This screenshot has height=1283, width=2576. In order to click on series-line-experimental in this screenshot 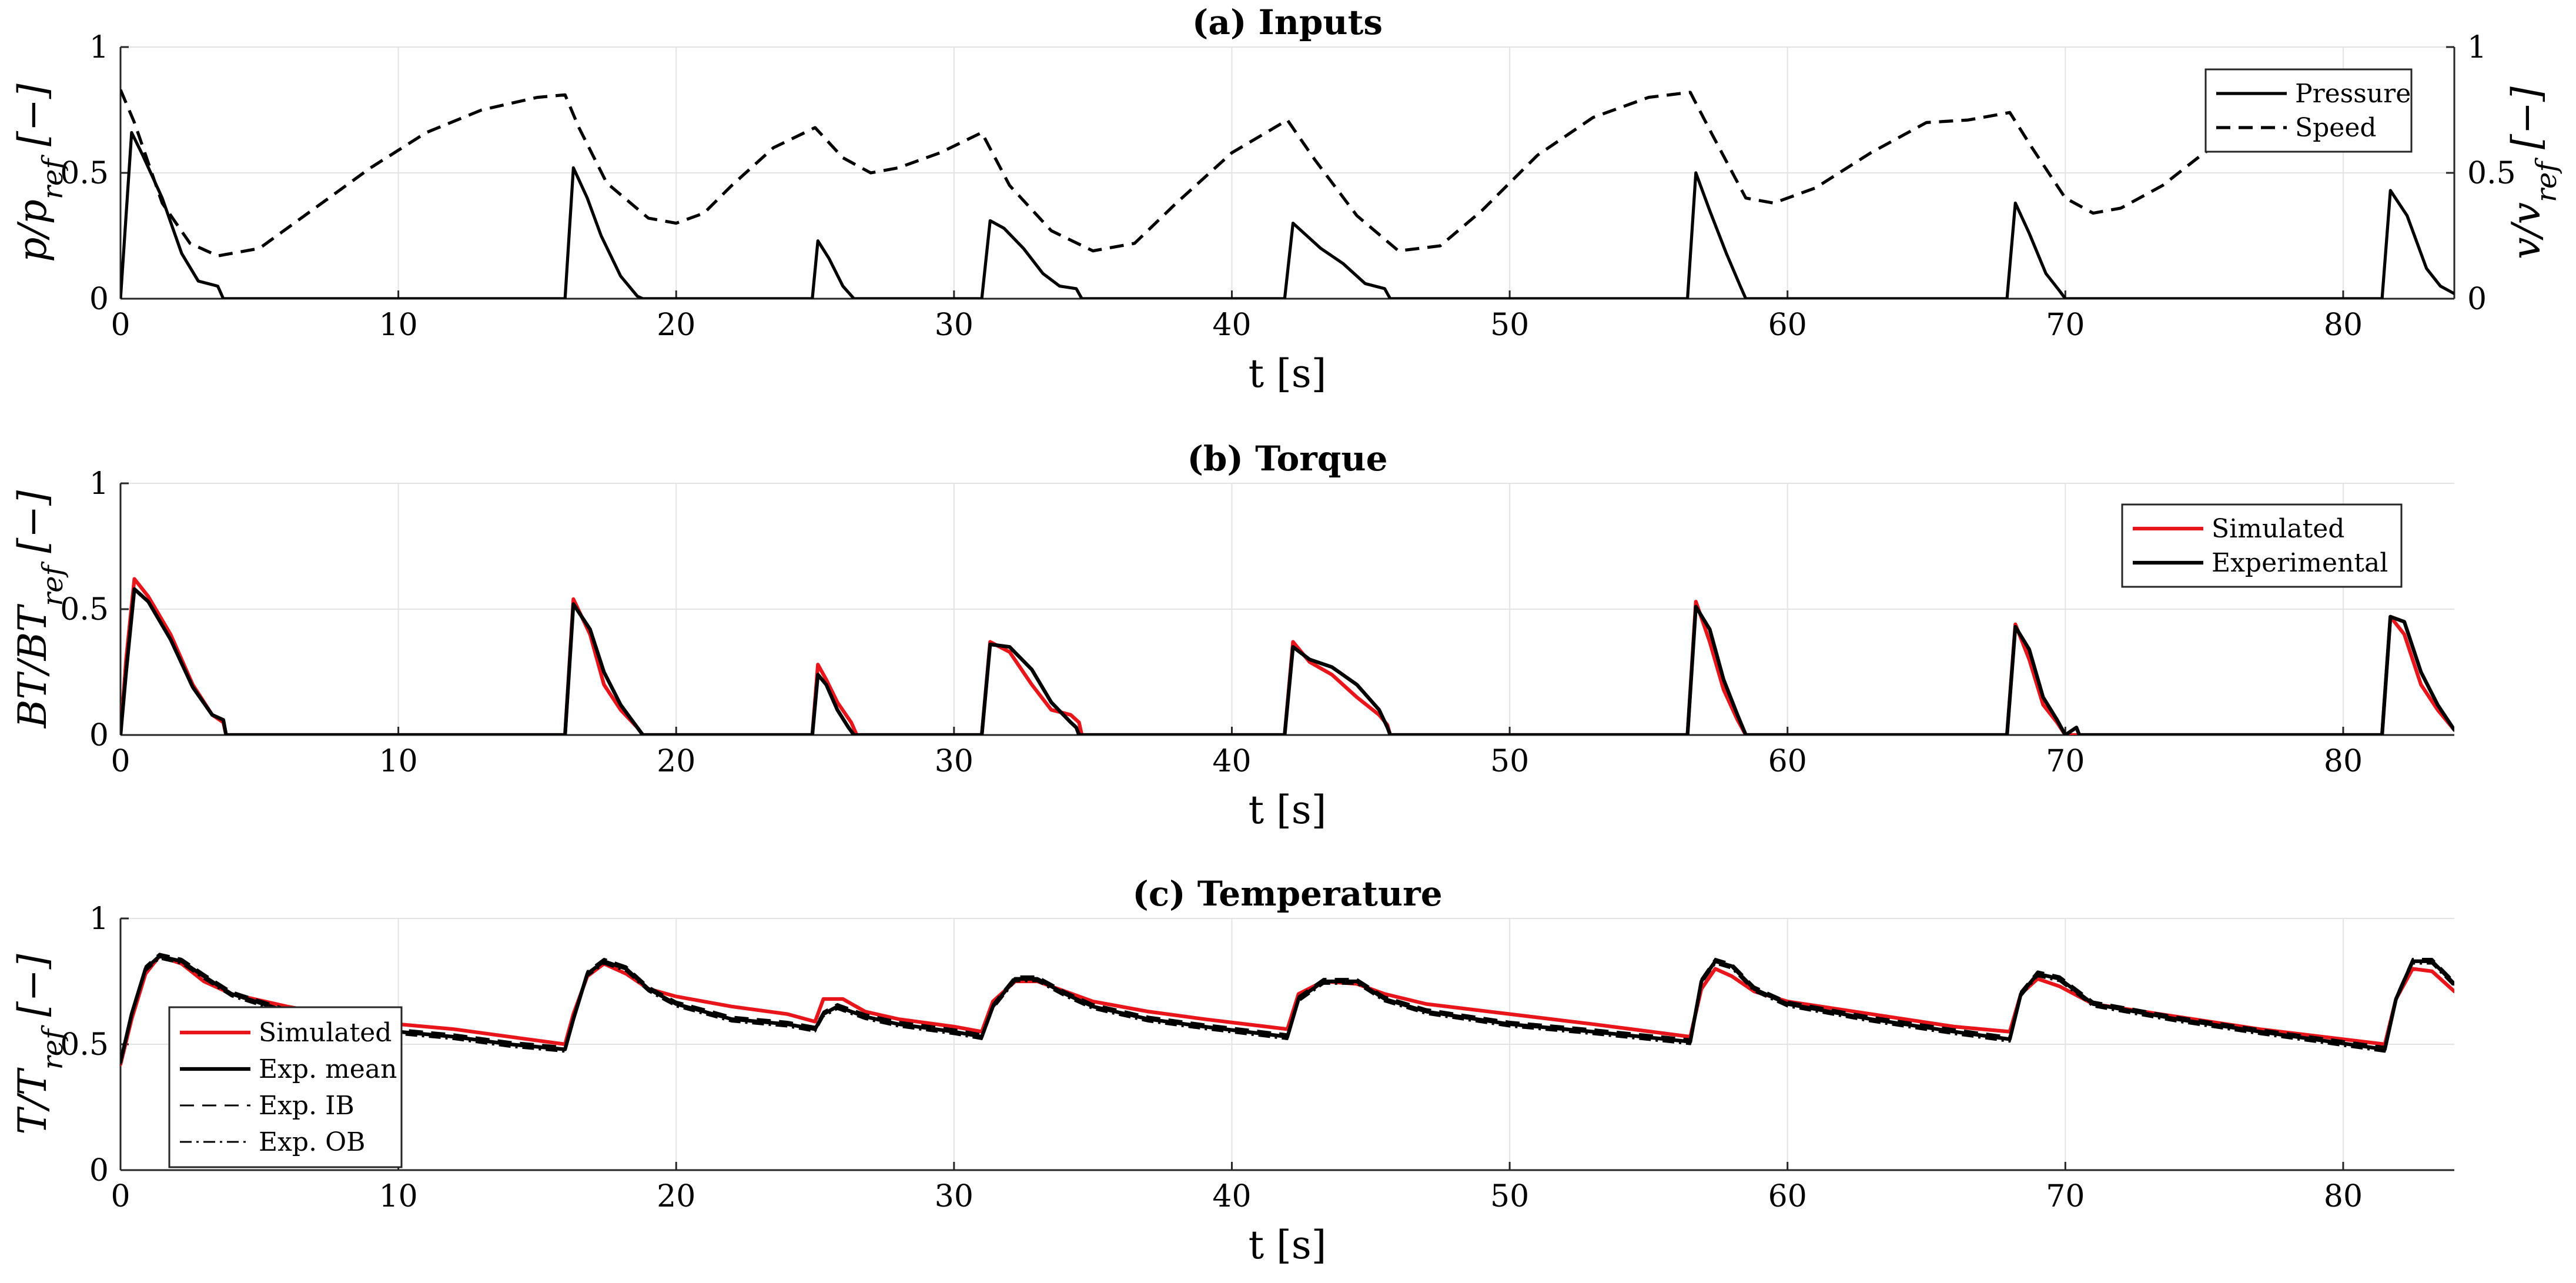, I will do `click(1287, 661)`.